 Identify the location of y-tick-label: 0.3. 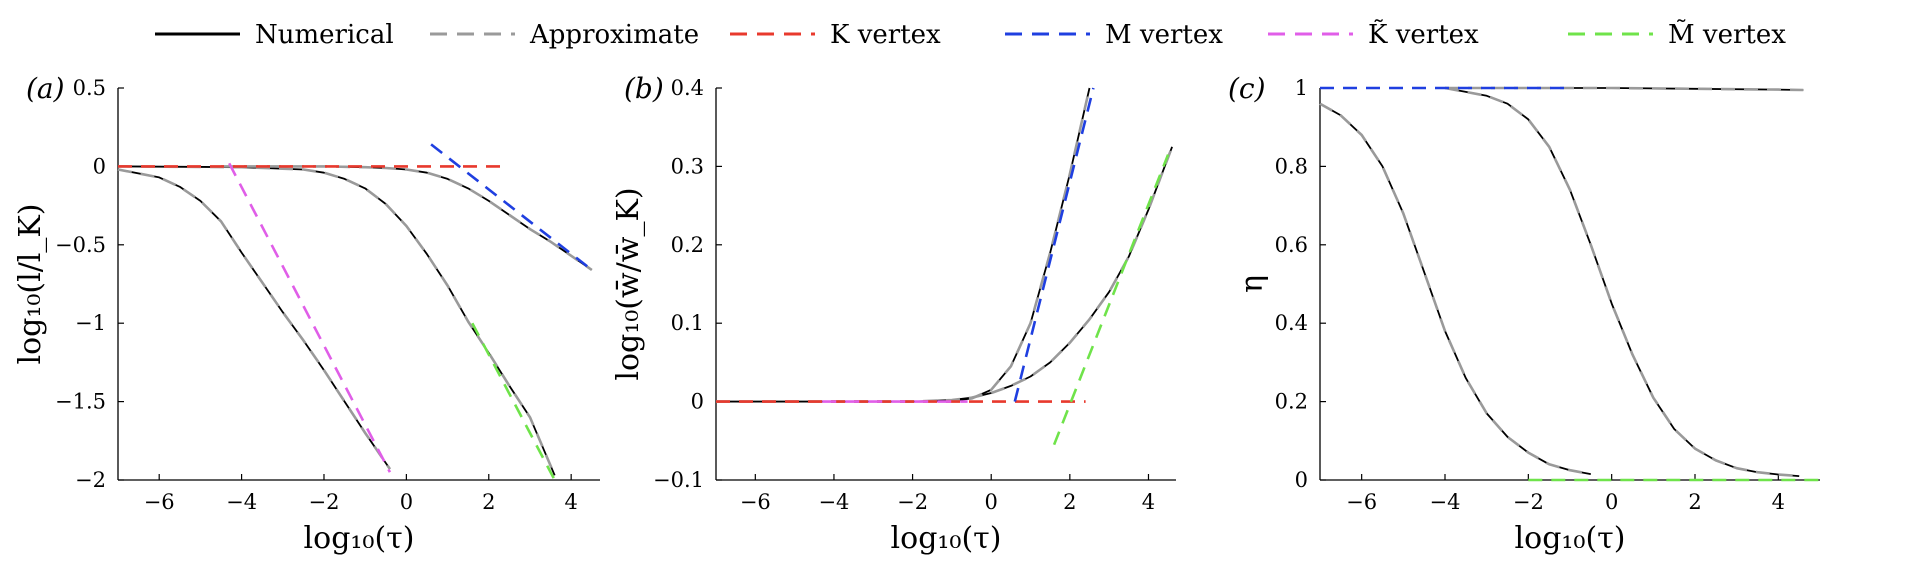
(687, 166).